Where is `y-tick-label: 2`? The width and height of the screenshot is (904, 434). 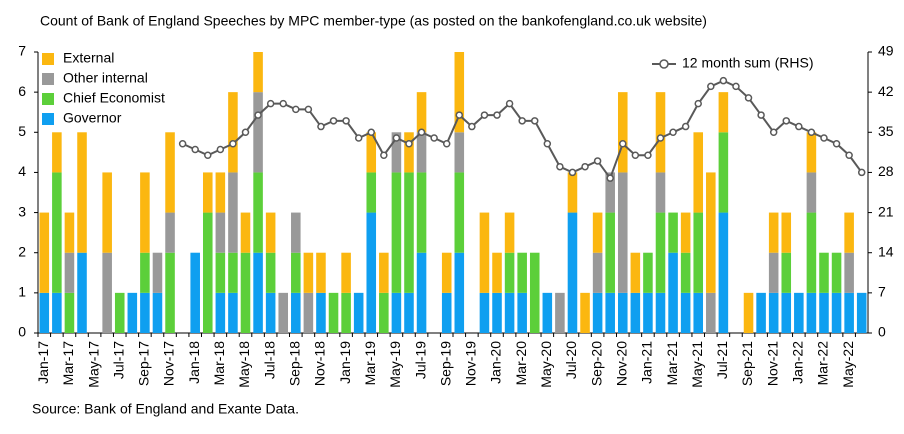 y-tick-label: 2 is located at coordinates (22, 251).